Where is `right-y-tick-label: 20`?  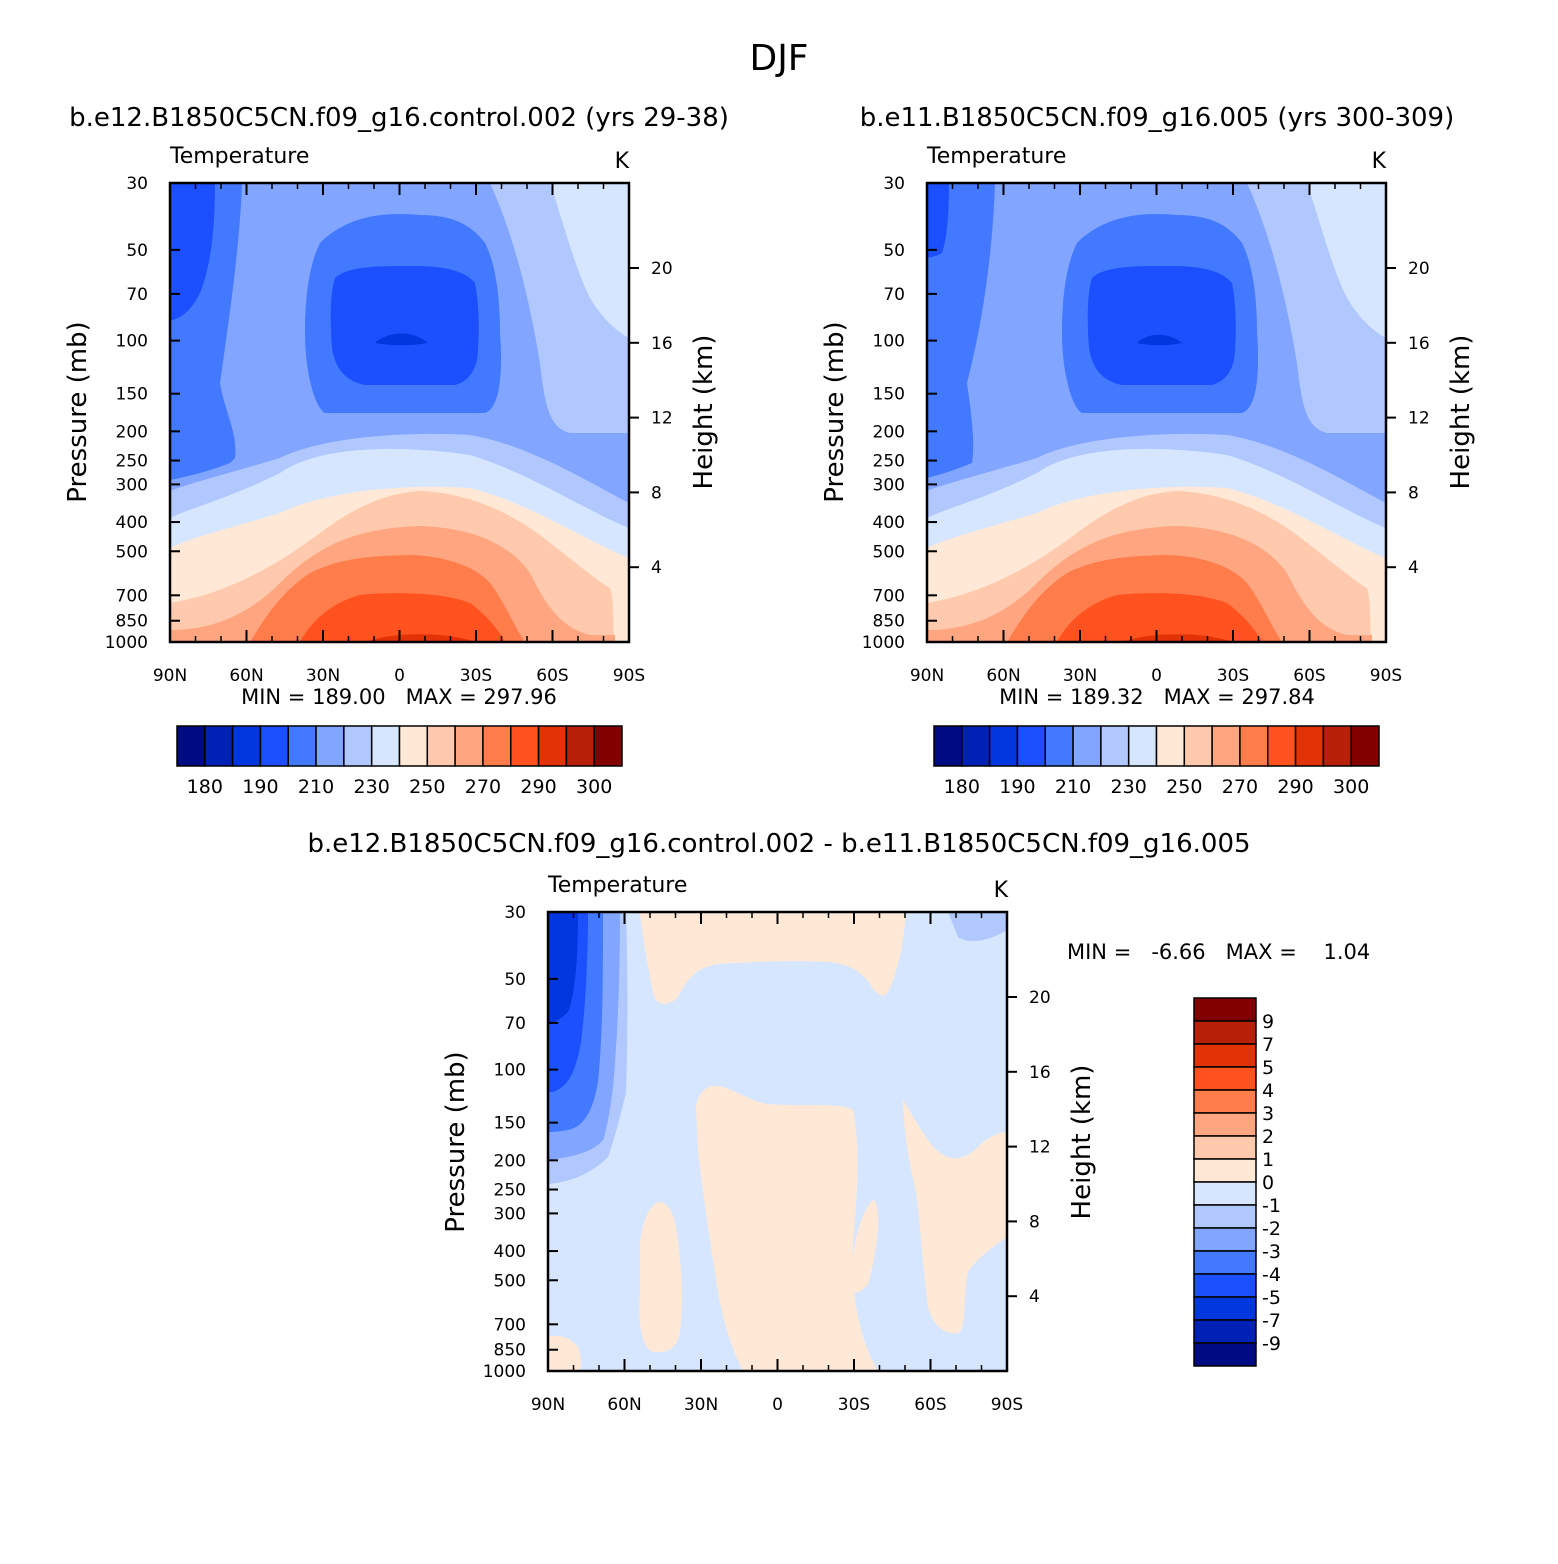
right-y-tick-label: 20 is located at coordinates (1419, 269).